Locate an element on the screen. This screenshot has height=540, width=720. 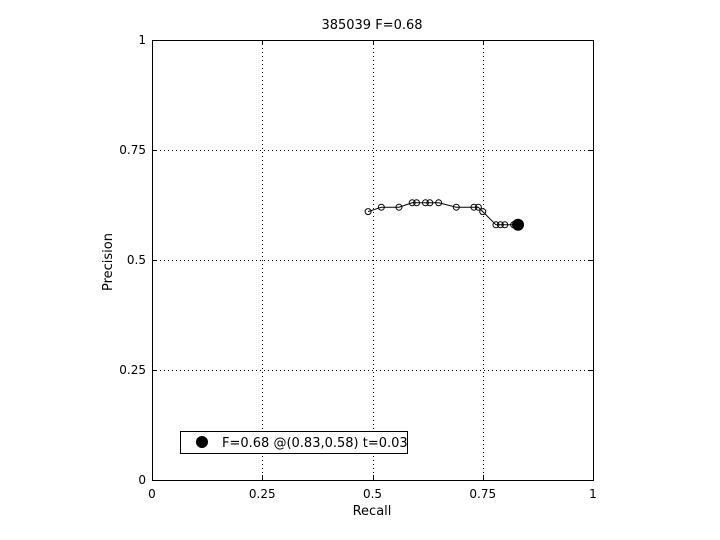
x-tick-label: 0.5 is located at coordinates (372, 494).